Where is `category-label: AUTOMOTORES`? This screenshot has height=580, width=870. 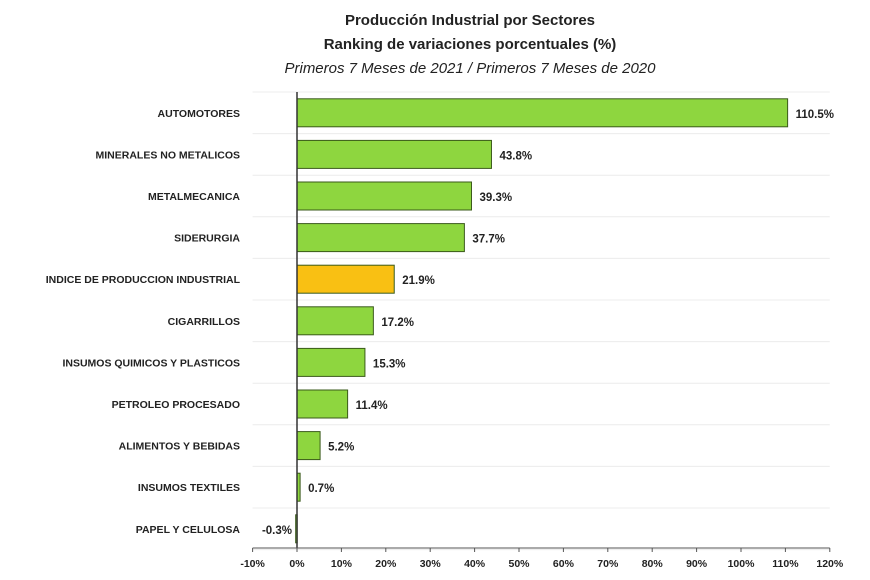 category-label: AUTOMOTORES is located at coordinates (199, 114).